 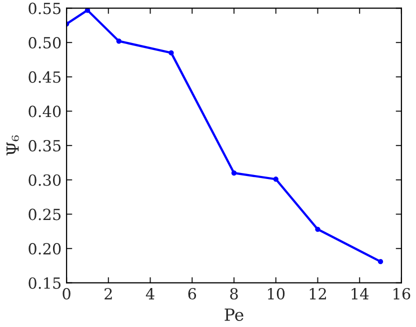 I want to click on y-tick-label: 0.40, so click(x=44, y=112).